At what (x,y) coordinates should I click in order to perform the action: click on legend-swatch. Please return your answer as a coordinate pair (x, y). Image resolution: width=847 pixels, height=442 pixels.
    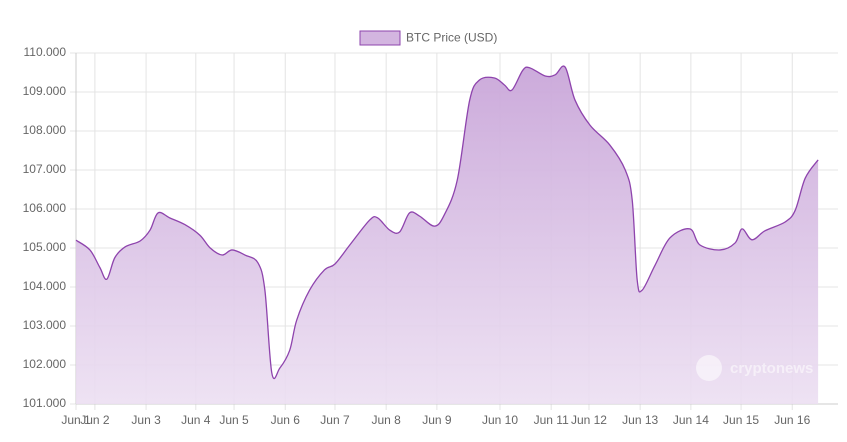
    Looking at the image, I should click on (380, 38).